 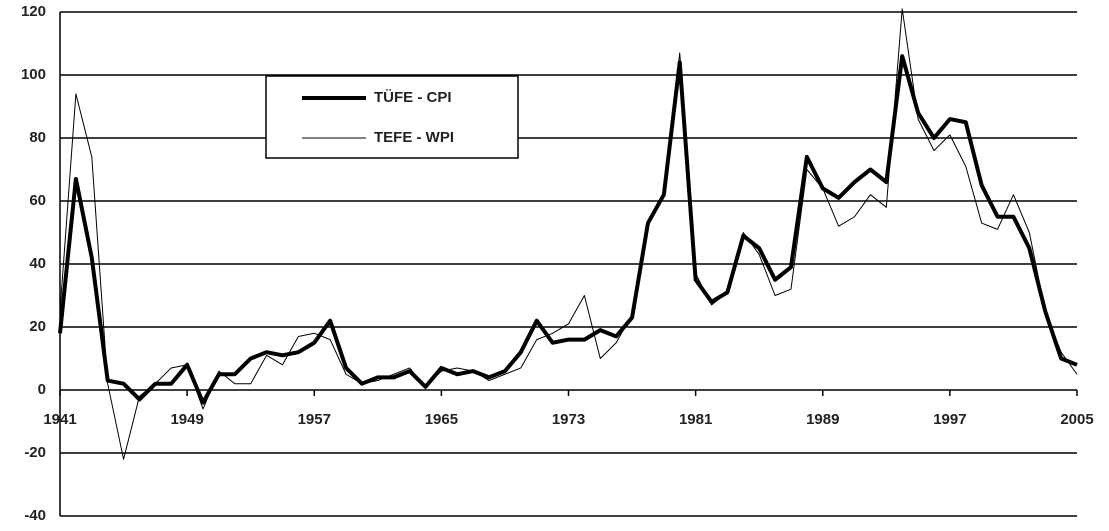 I want to click on x-tick-label: 2005, so click(x=1076, y=419).